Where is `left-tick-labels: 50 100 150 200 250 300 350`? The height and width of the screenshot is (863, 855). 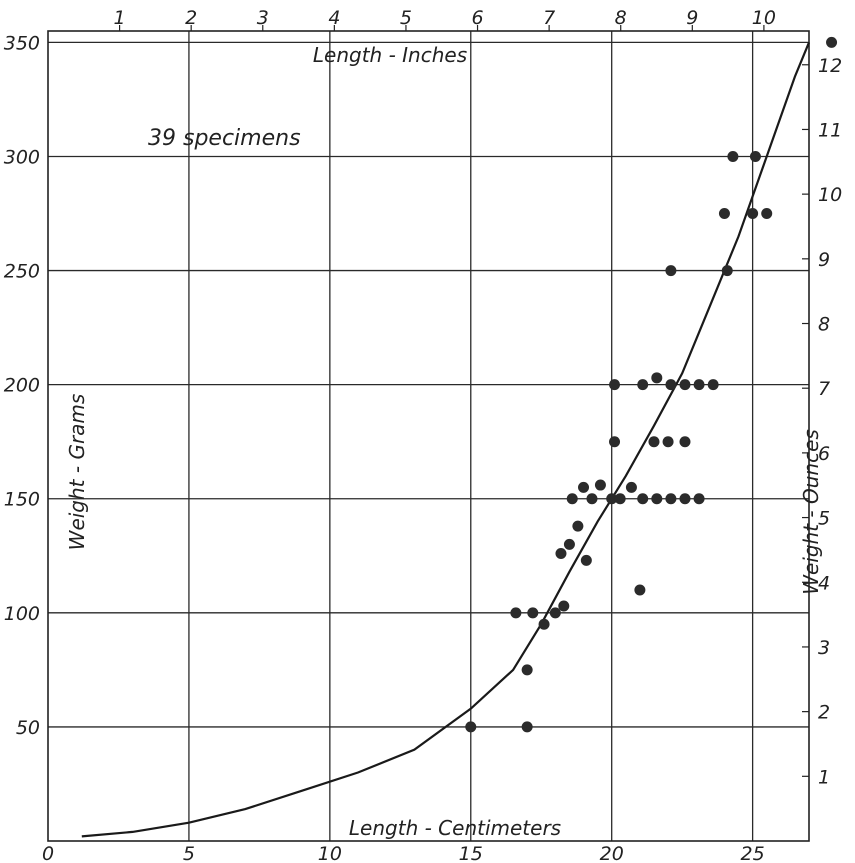 left-tick-labels: 50 100 150 200 250 300 350 is located at coordinates (22, 385).